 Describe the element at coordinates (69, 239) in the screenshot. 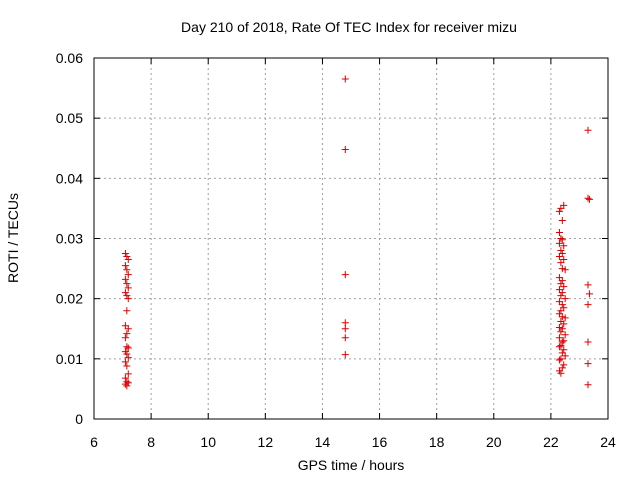

I see `y-tick-label: 0.03` at that location.